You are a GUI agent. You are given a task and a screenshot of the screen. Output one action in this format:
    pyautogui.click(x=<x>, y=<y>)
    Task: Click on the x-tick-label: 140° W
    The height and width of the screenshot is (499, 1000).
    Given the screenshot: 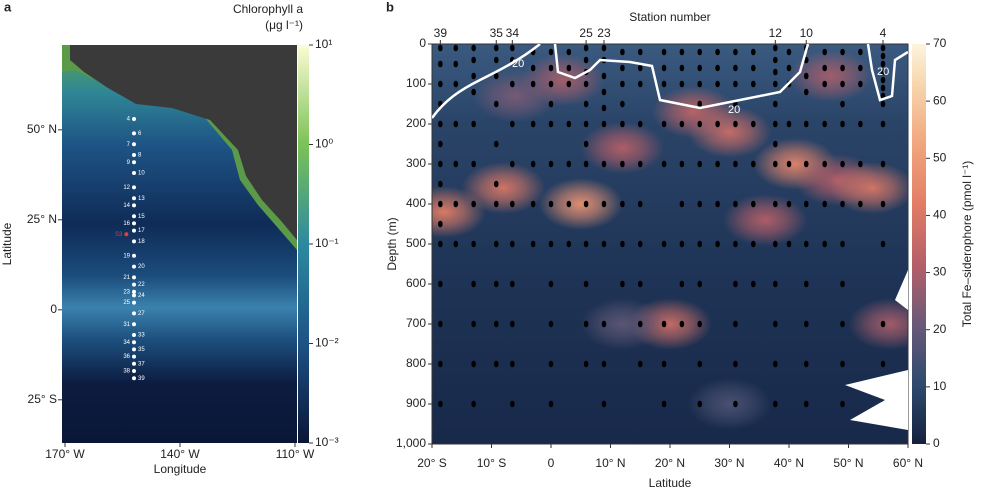 What is the action you would take?
    pyautogui.click(x=180, y=454)
    